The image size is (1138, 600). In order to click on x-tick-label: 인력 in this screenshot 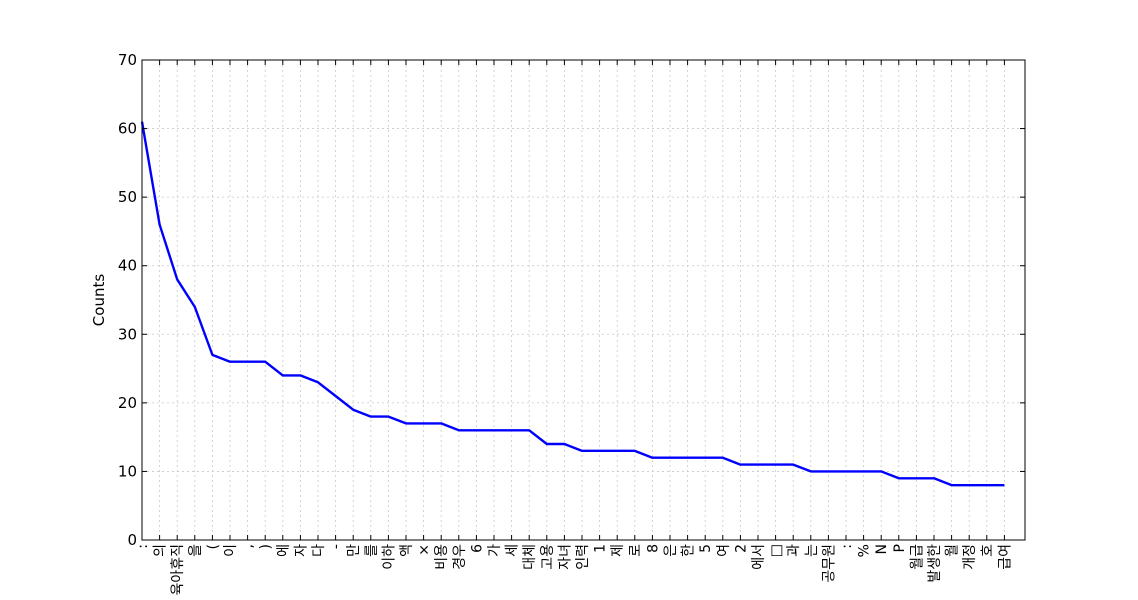, I will do `click(583, 557)`.